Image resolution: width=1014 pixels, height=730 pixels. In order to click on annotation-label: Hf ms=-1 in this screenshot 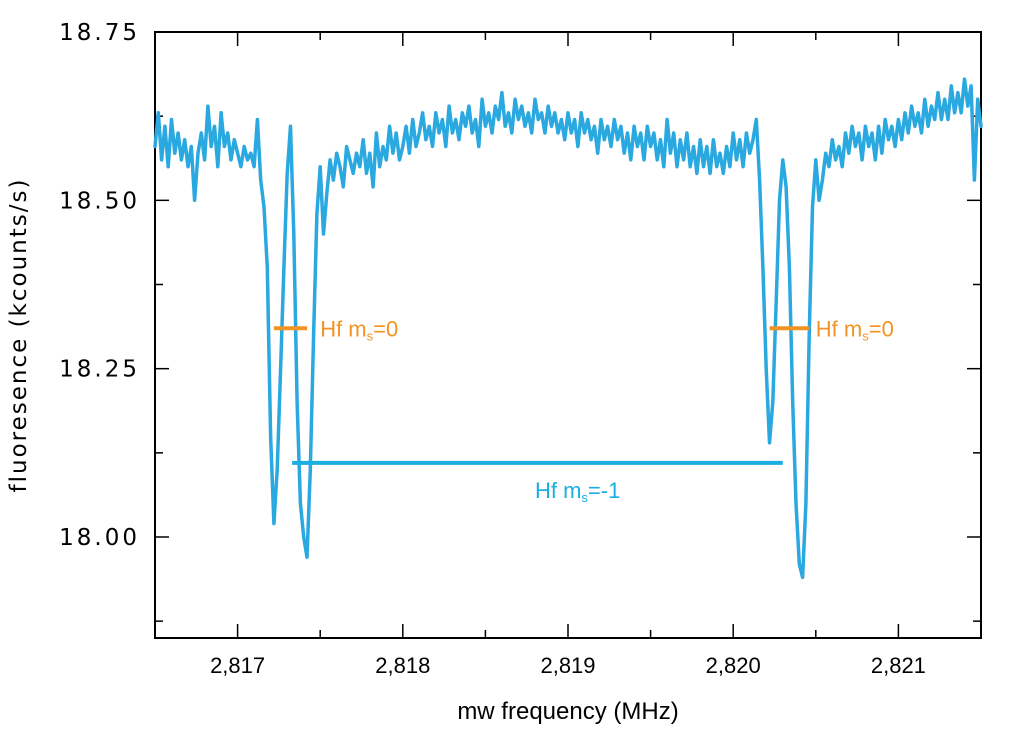, I will do `click(577, 491)`.